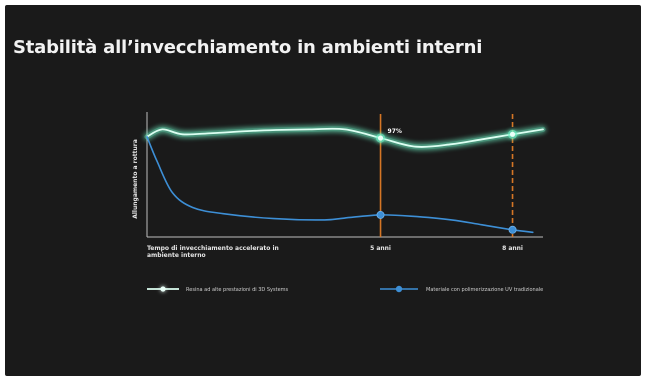 The width and height of the screenshot is (646, 381). Describe the element at coordinates (135, 179) in the screenshot. I see `y-axis-label: Allungamento a rottura` at that location.